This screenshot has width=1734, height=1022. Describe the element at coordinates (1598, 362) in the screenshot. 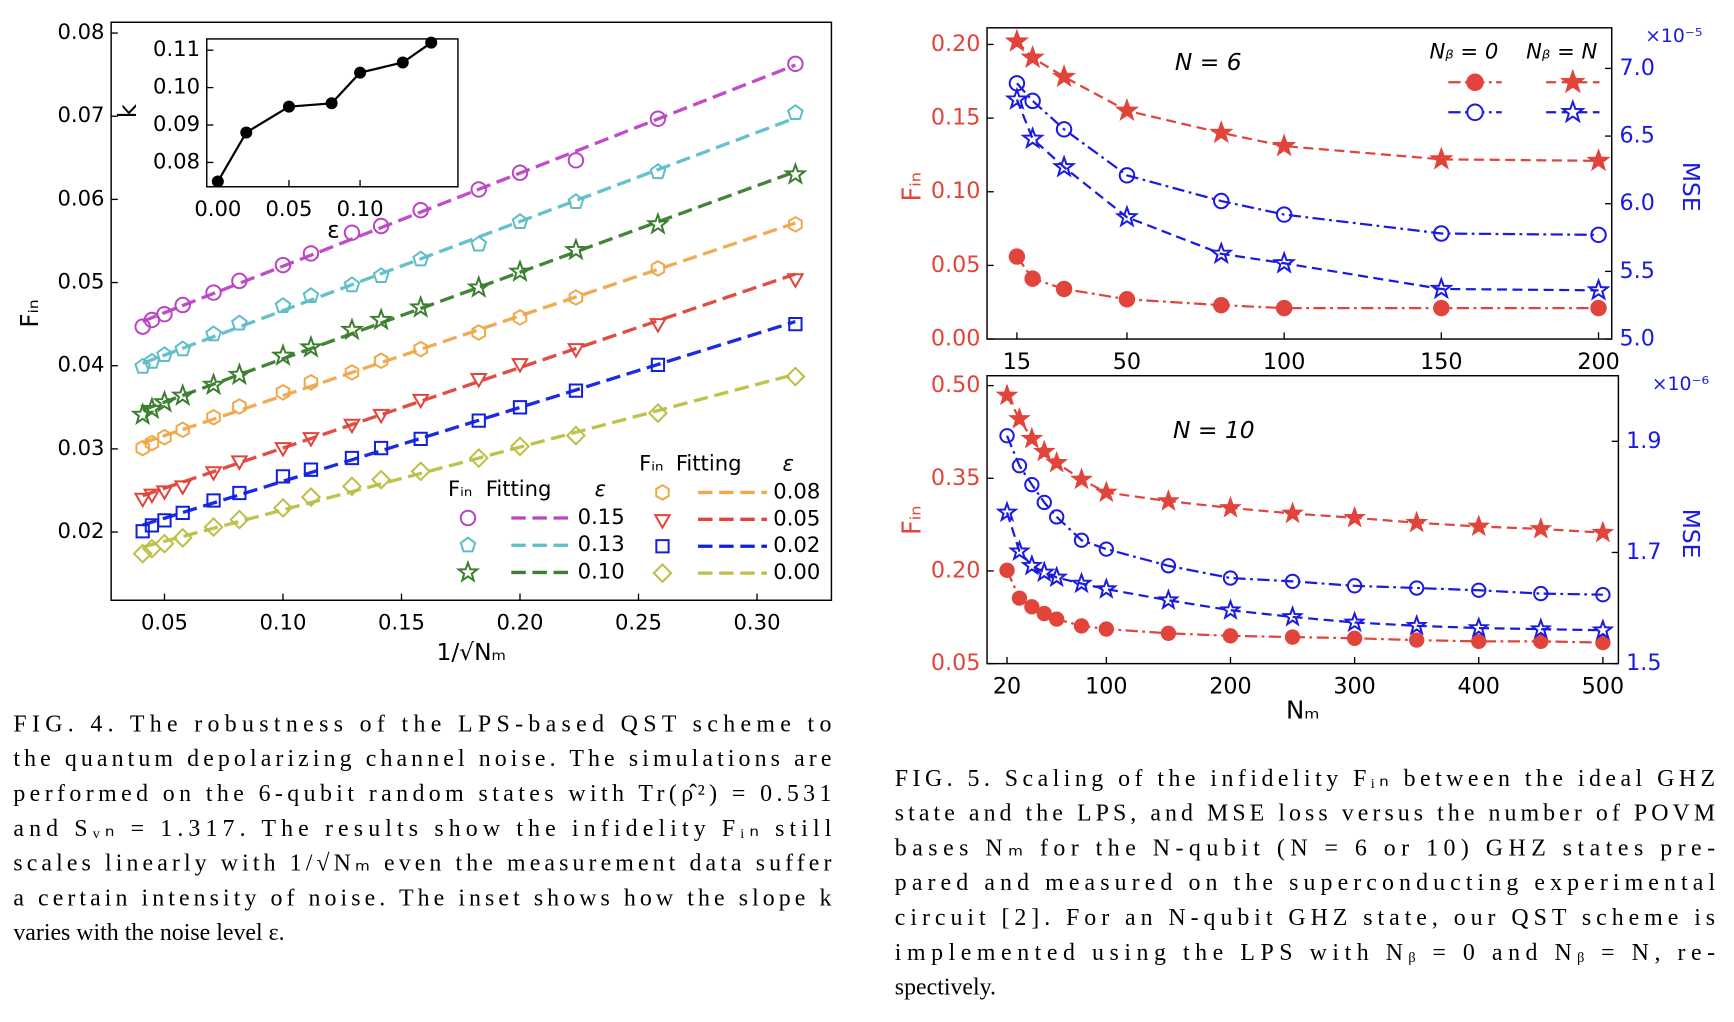

I see `x-tick-label: 200` at that location.